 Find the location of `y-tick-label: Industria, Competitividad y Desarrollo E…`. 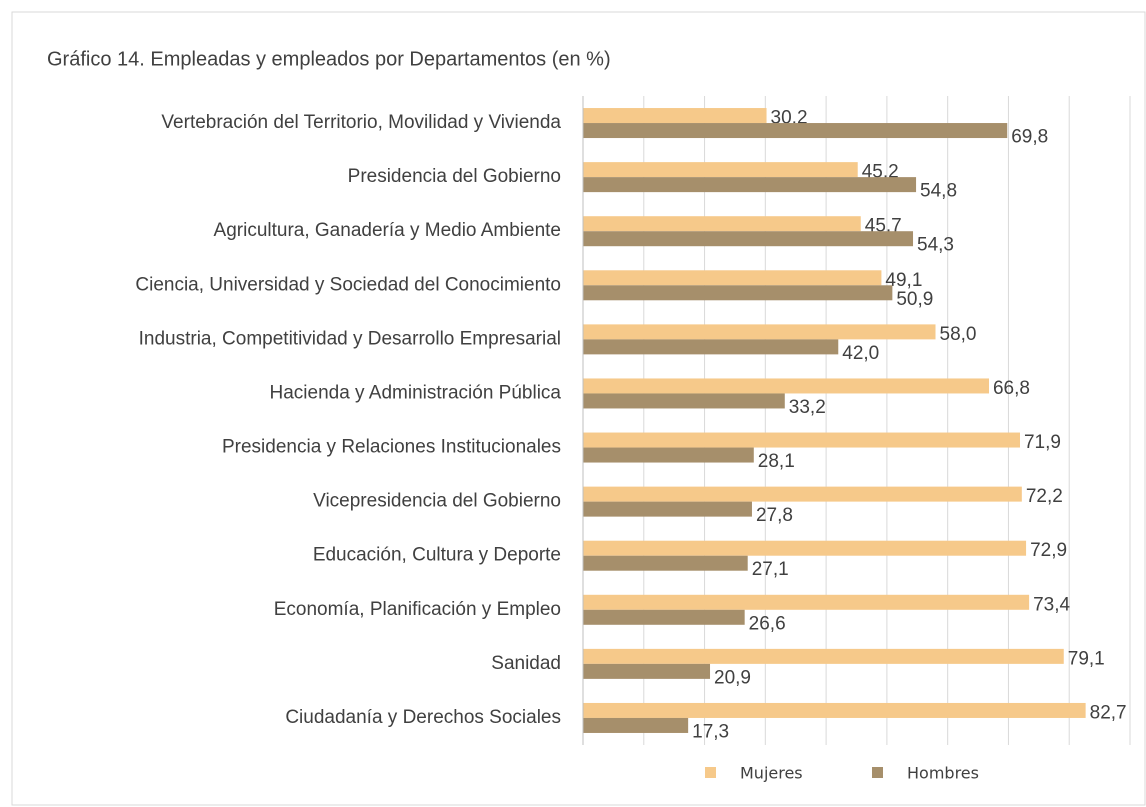

y-tick-label: Industria, Competitividad y Desarrollo E… is located at coordinates (350, 338).